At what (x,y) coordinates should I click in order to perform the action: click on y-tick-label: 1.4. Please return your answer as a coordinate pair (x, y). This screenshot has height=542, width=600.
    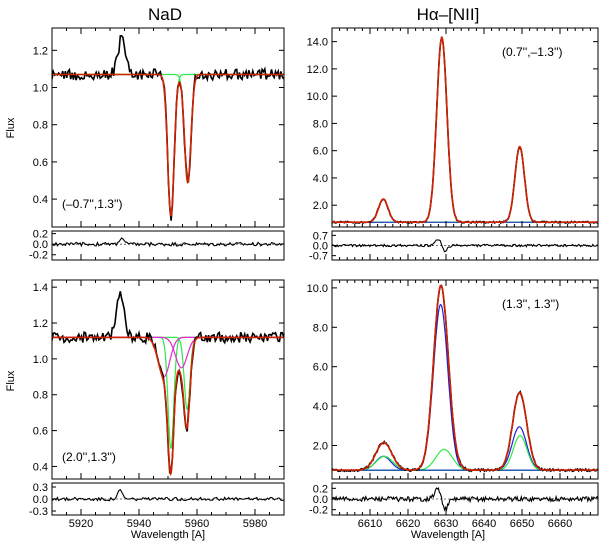
    Looking at the image, I should click on (40, 288).